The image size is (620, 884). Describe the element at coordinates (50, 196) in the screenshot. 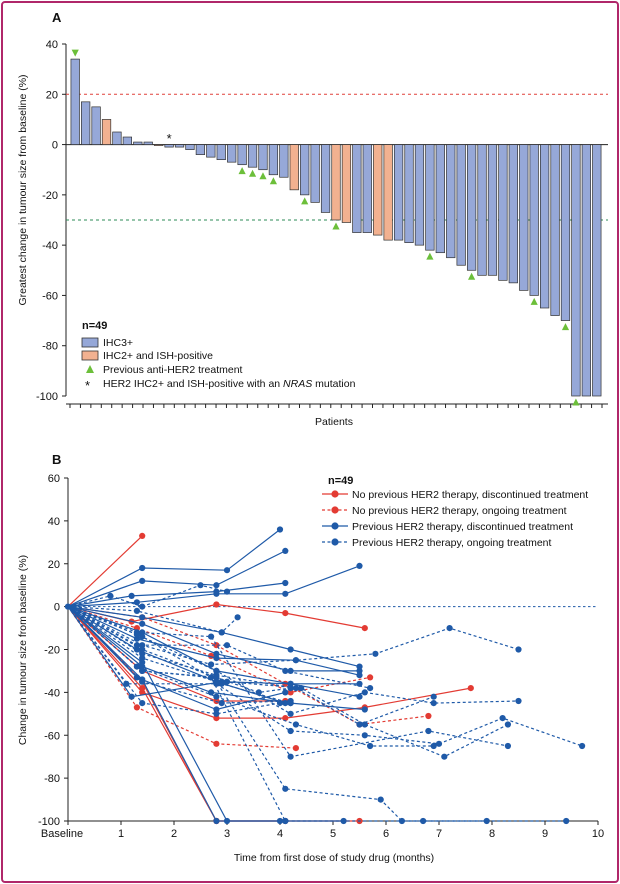

I see `a-y-tick-label: -20` at that location.